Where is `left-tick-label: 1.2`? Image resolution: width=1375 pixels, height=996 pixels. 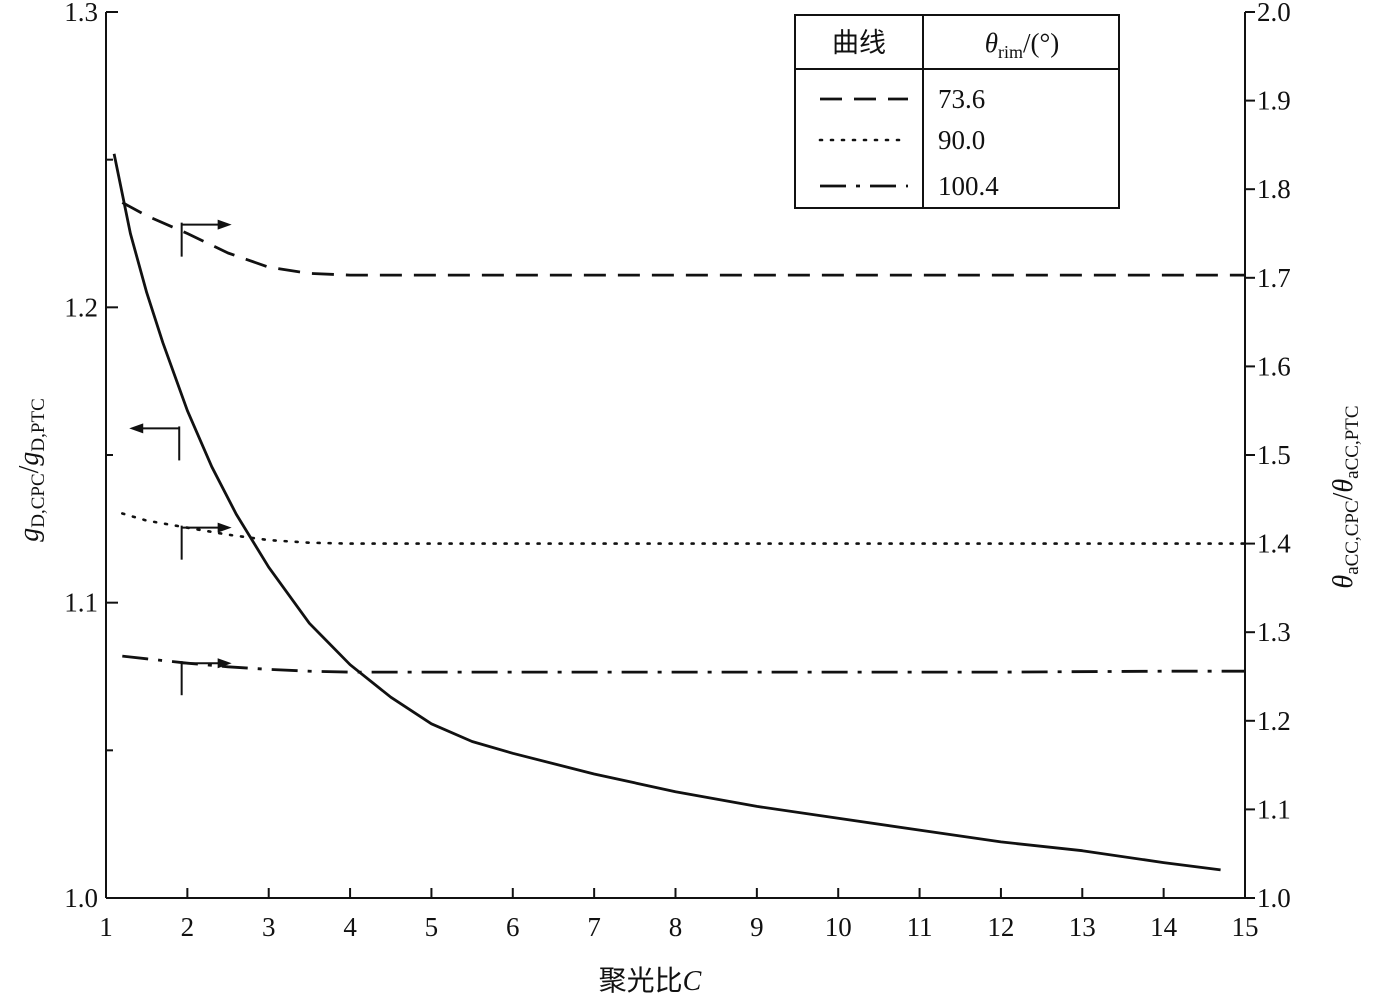 left-tick-label: 1.2 is located at coordinates (81, 307).